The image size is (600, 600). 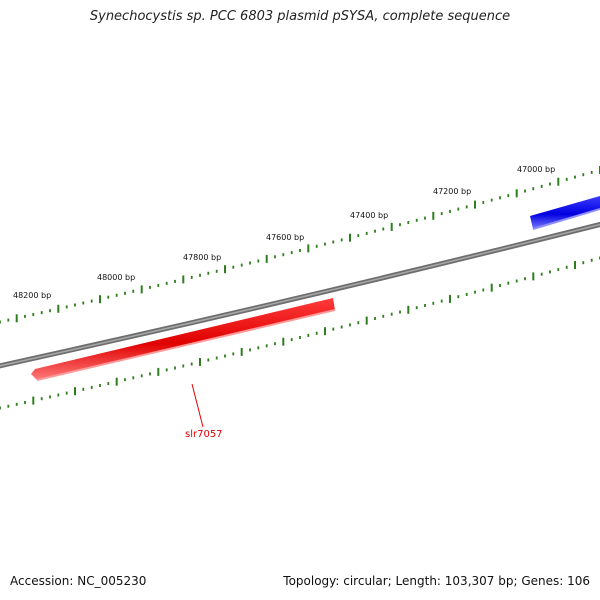 What do you see at coordinates (204, 434) in the screenshot?
I see `gene-label-slr7057: slr7057` at bounding box center [204, 434].